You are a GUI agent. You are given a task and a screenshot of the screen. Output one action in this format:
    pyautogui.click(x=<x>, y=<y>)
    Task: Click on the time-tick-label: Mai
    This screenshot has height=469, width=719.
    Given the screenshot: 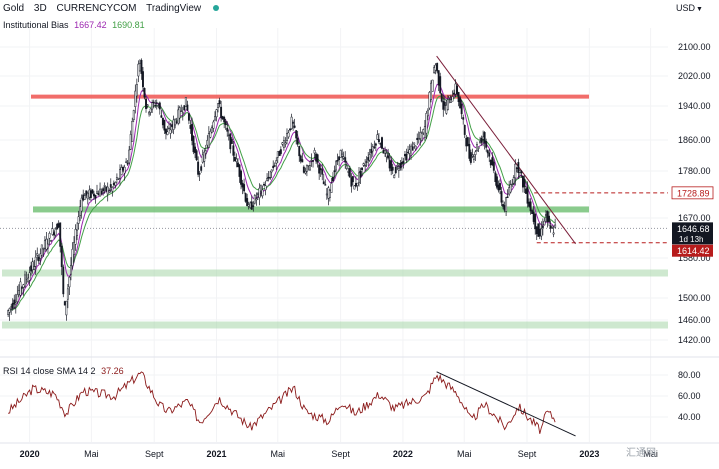 What is the action you would take?
    pyautogui.click(x=464, y=454)
    